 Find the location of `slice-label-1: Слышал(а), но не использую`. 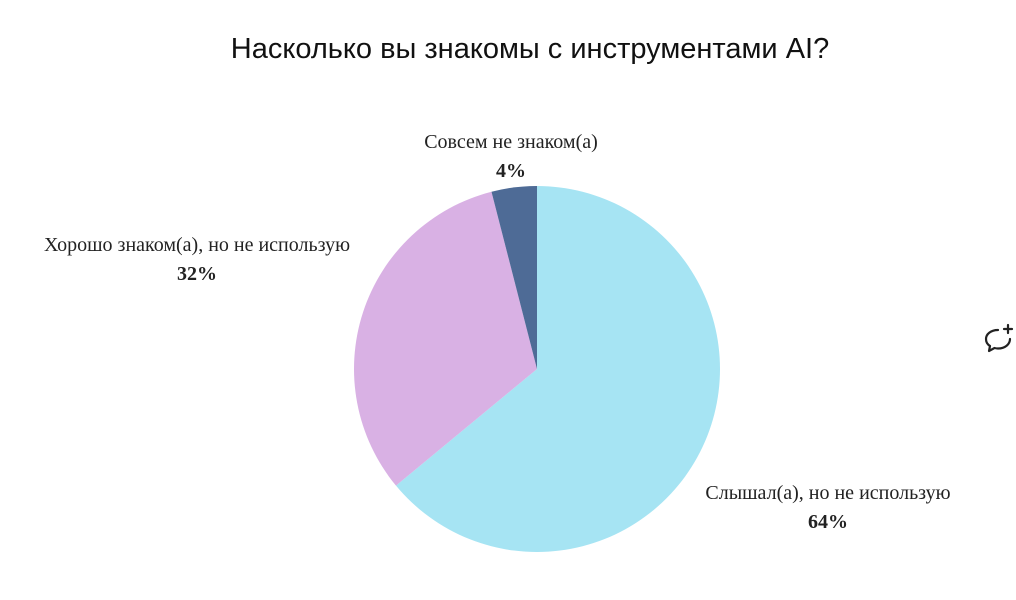

slice-label-1: Слышал(а), но не использую is located at coordinates (827, 493).